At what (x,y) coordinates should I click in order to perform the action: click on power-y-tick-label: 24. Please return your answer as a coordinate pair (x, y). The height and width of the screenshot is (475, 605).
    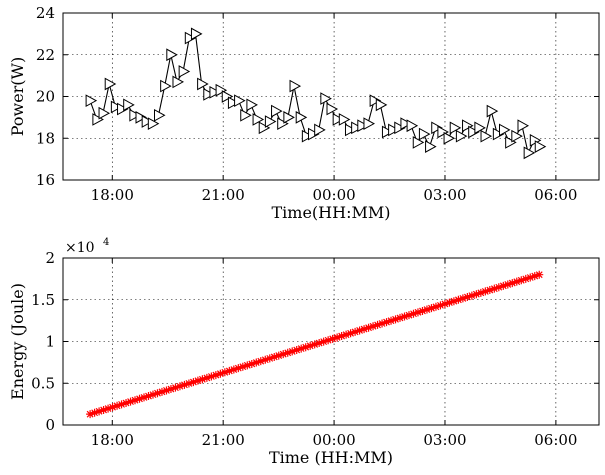
    Looking at the image, I should click on (45, 13).